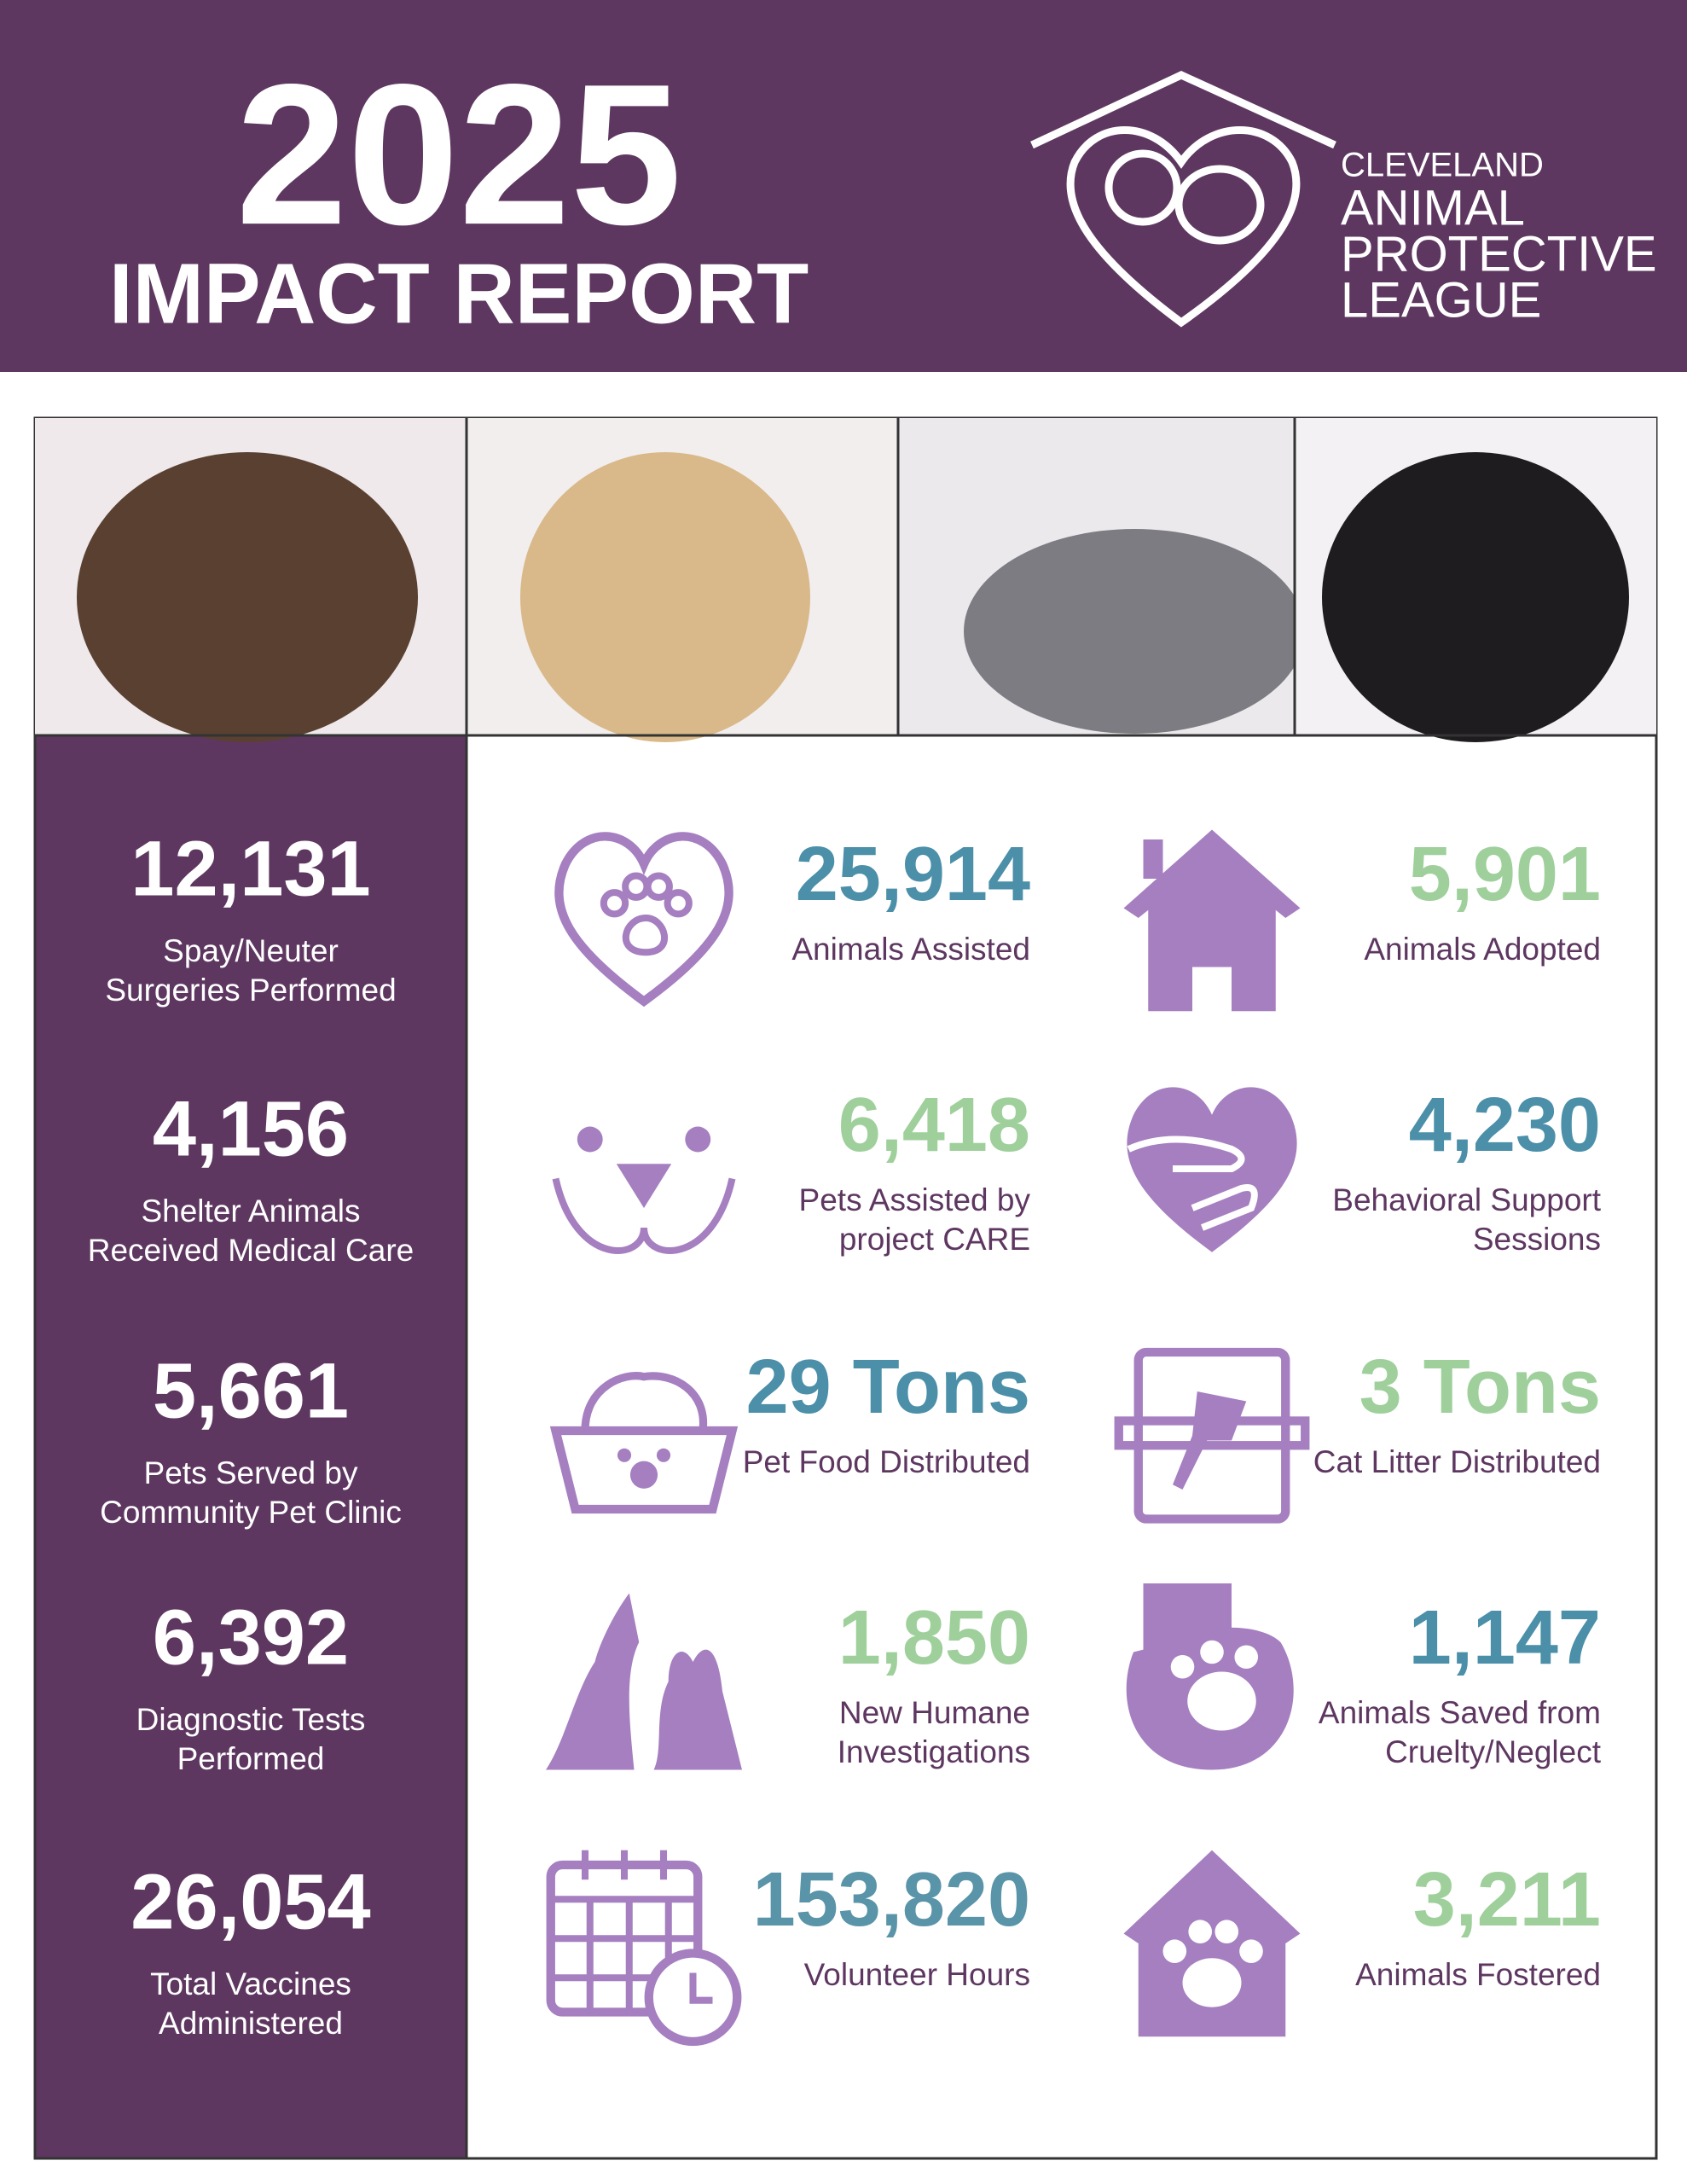  I want to click on sidebar-value: 4,156, so click(251, 1128).